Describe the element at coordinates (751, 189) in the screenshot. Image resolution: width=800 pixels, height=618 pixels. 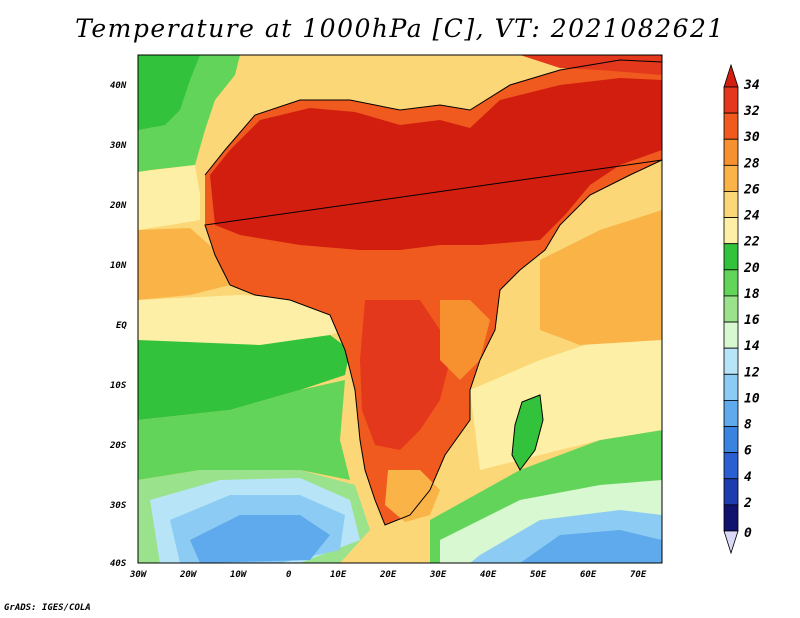
I see `colorbar-label: 26` at that location.